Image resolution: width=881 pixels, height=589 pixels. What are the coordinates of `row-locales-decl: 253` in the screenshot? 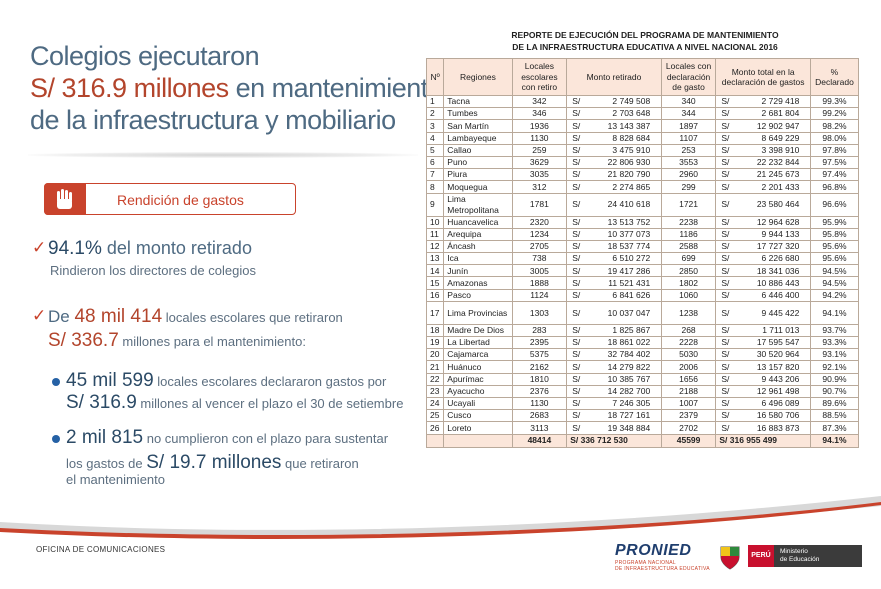 It's located at (688, 150).